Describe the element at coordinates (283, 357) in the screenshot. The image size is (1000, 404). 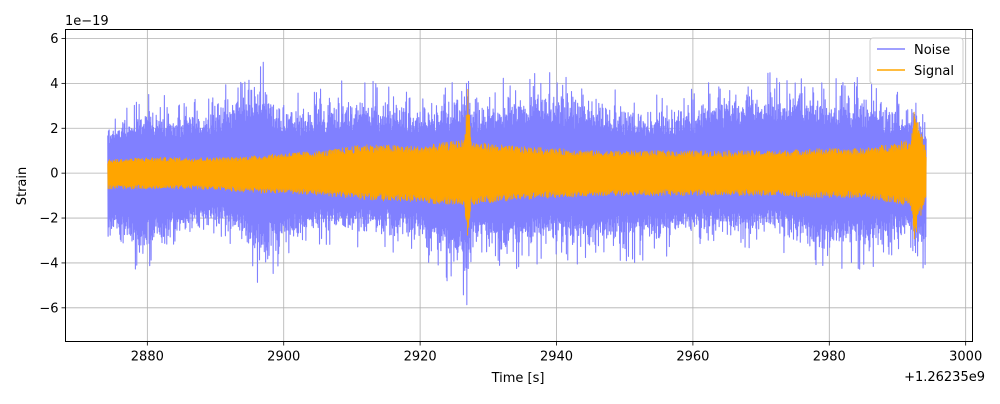
I see `x-tick-label: 2900` at that location.